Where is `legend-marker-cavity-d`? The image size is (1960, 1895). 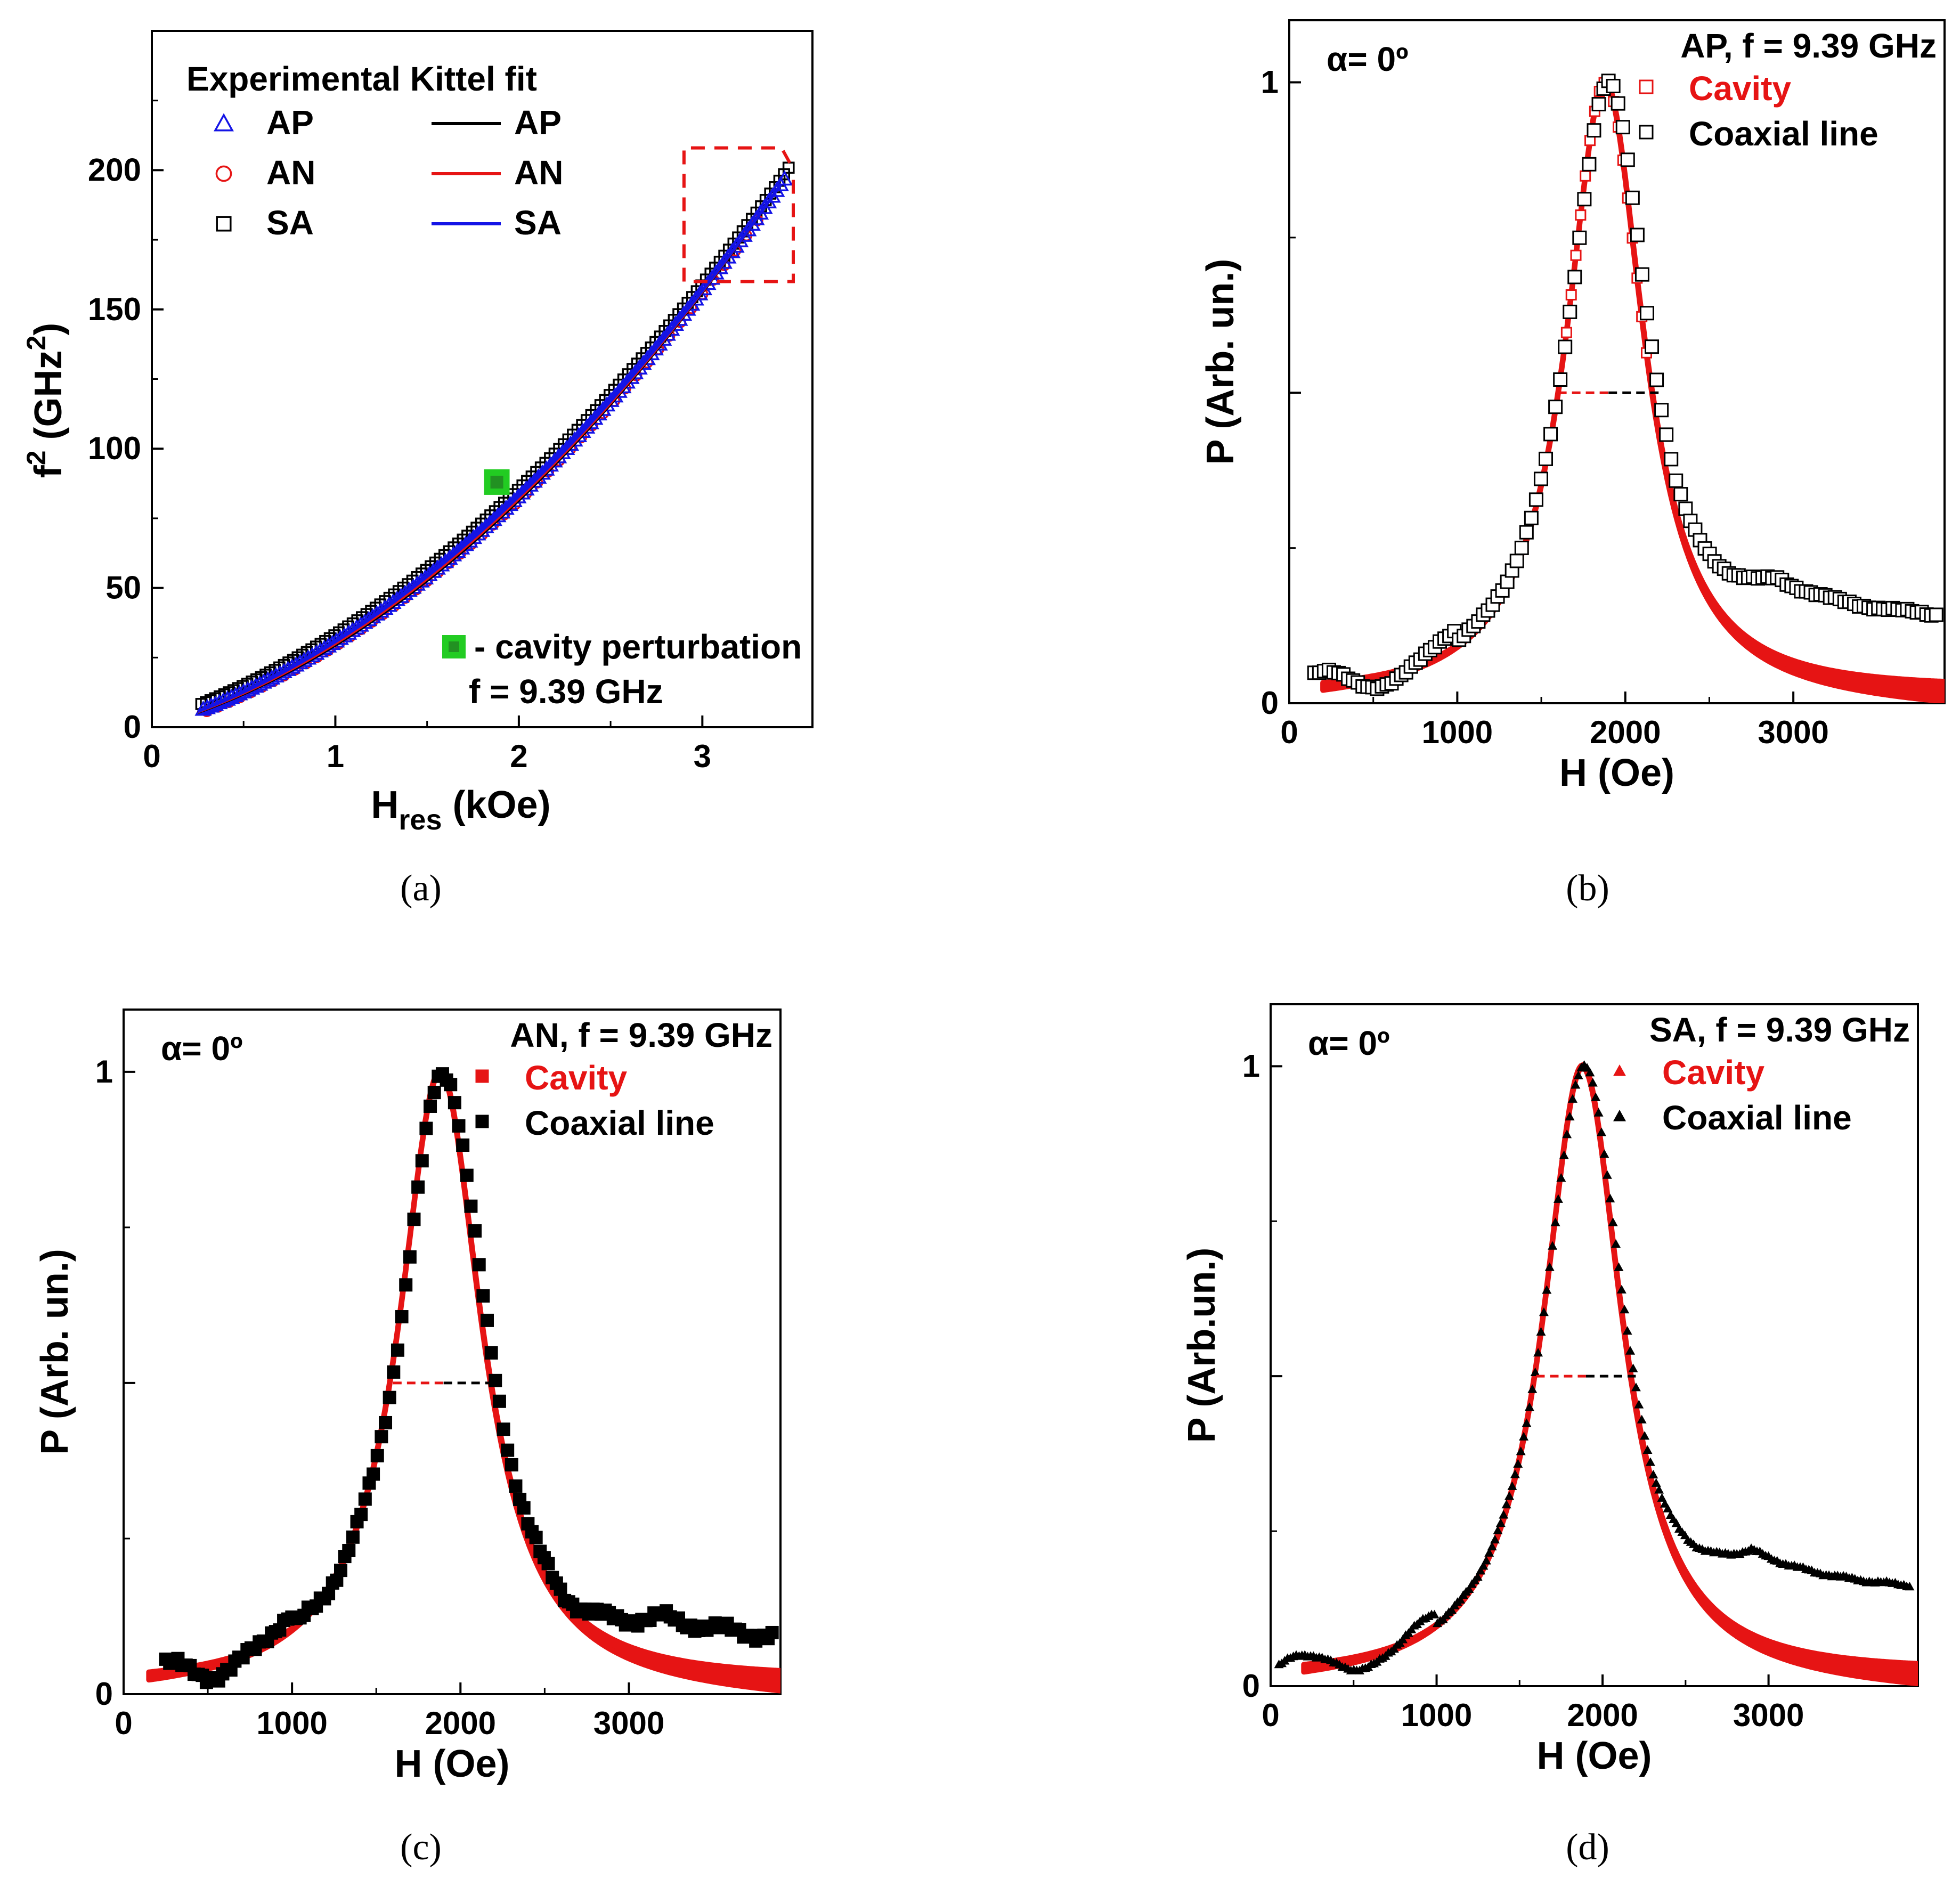 legend-marker-cavity-d is located at coordinates (1619, 1070).